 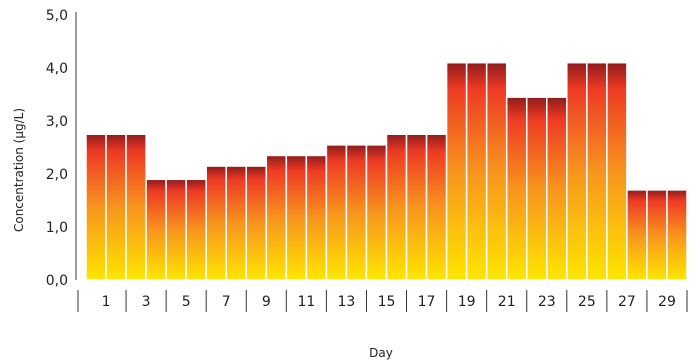 I want to click on y-axis-title: Concentration (µg/L), so click(x=19, y=170).